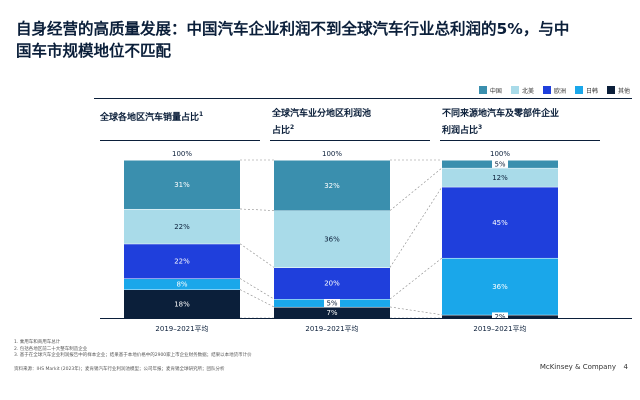 The height and width of the screenshot is (400, 640). I want to click on data-label: 12%, so click(500, 178).